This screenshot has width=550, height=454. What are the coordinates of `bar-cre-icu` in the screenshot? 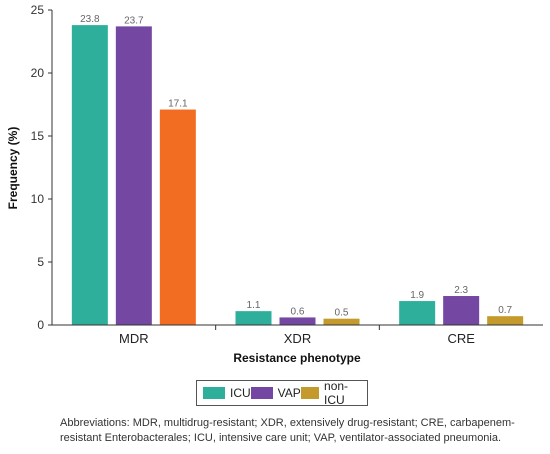 It's located at (417, 313).